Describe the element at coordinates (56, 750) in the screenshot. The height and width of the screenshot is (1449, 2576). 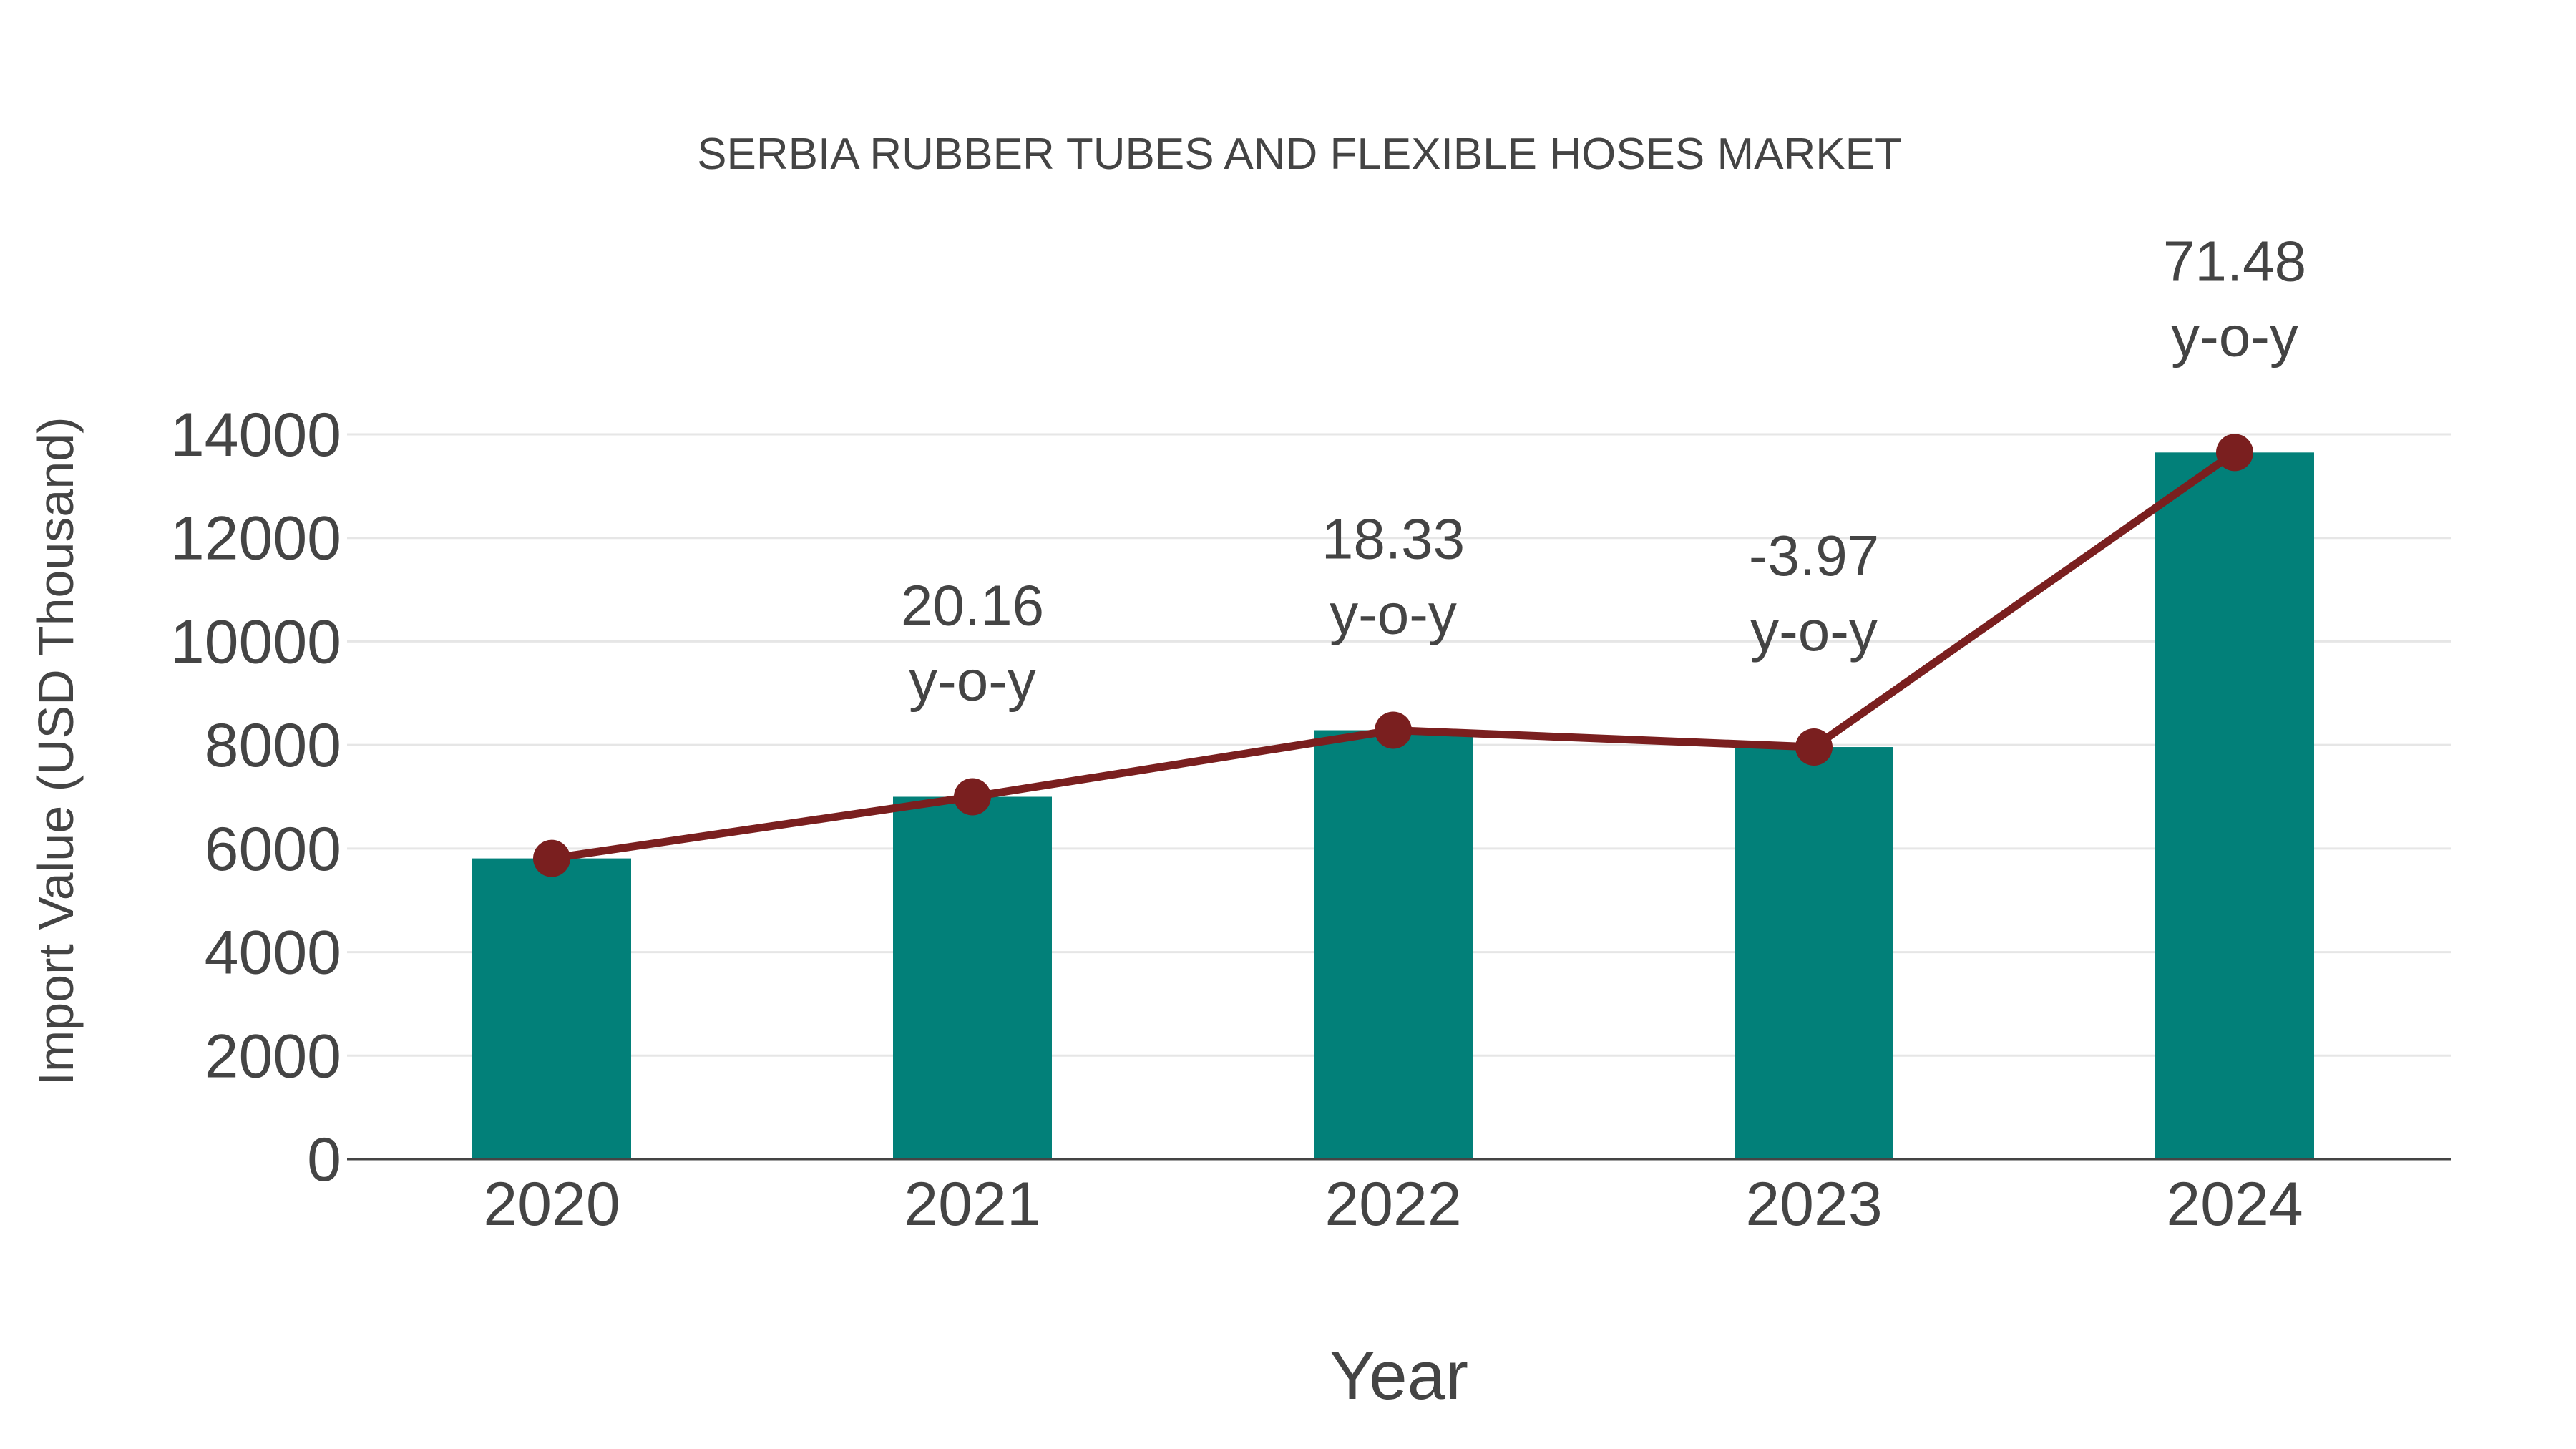
I see `y-axis-title: Import Value (USD Thousand)` at that location.